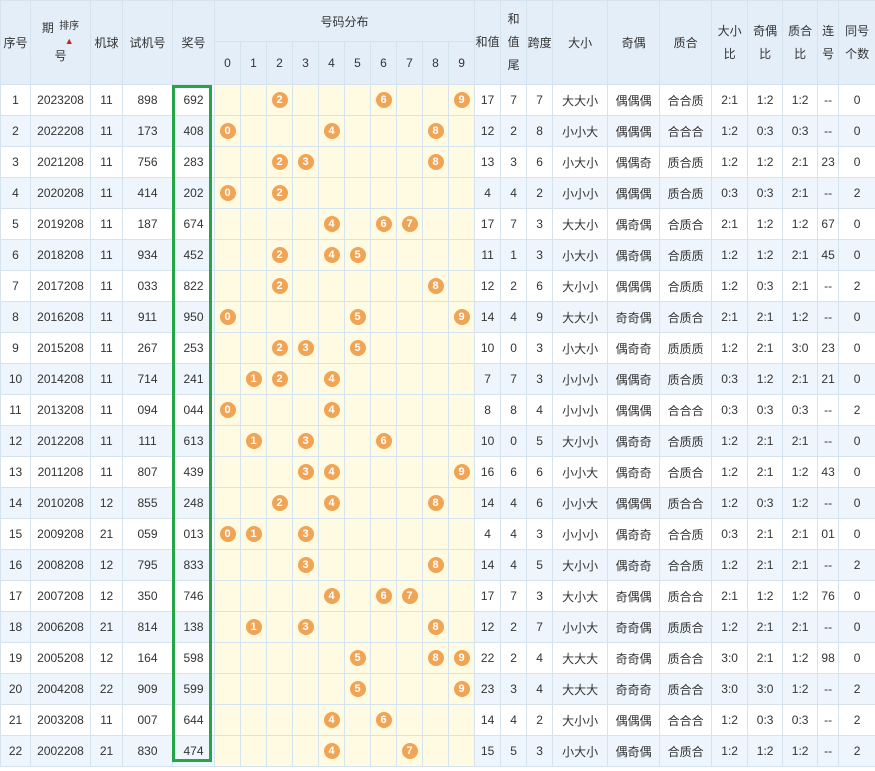 This screenshot has height=771, width=875. What do you see at coordinates (540, 100) in the screenshot?
I see `cell-span: 7` at bounding box center [540, 100].